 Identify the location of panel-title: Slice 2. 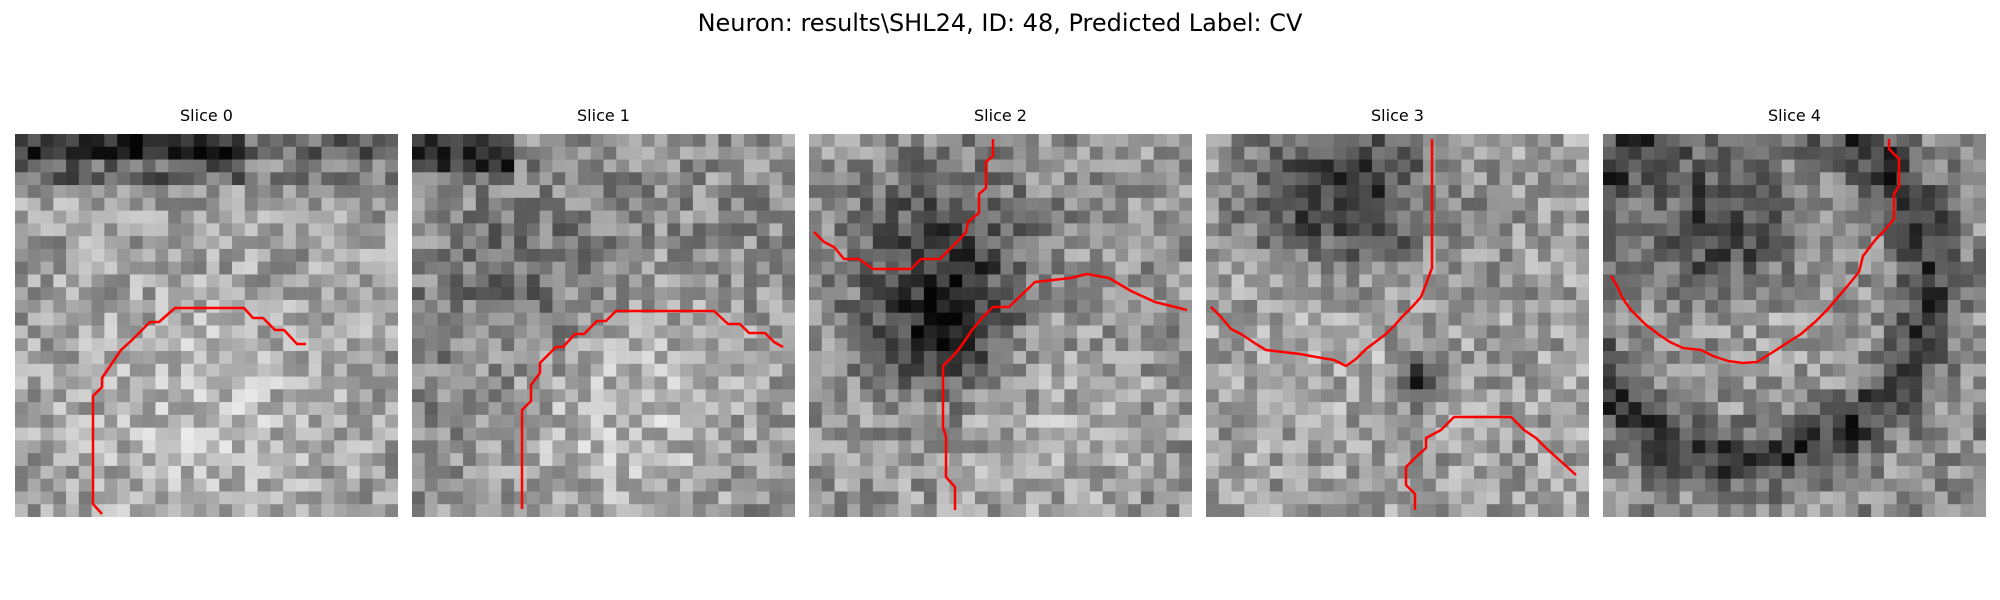
(1000, 115).